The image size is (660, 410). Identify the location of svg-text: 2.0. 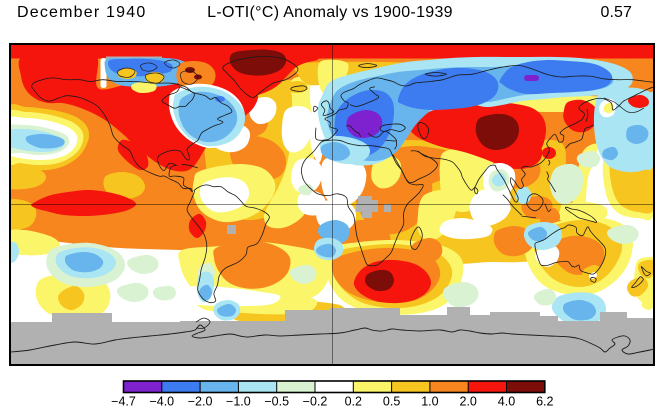
(468, 402).